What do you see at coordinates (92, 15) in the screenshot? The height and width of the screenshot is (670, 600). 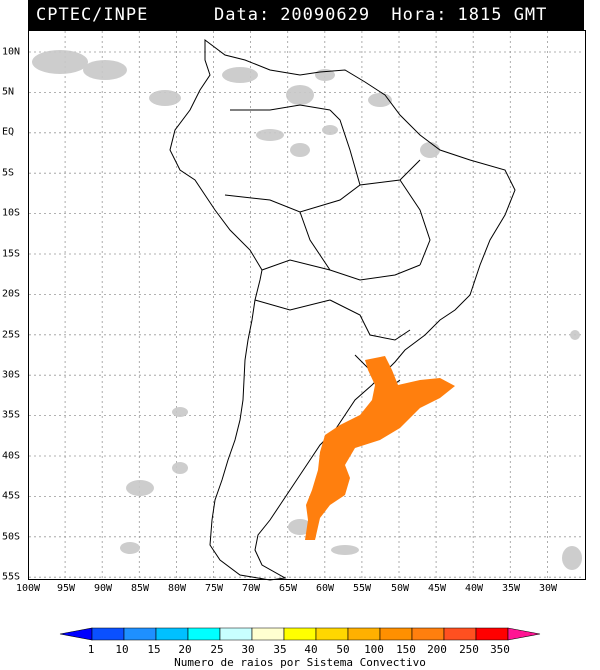 I see `organization-label: CPTEC/INPE` at bounding box center [92, 15].